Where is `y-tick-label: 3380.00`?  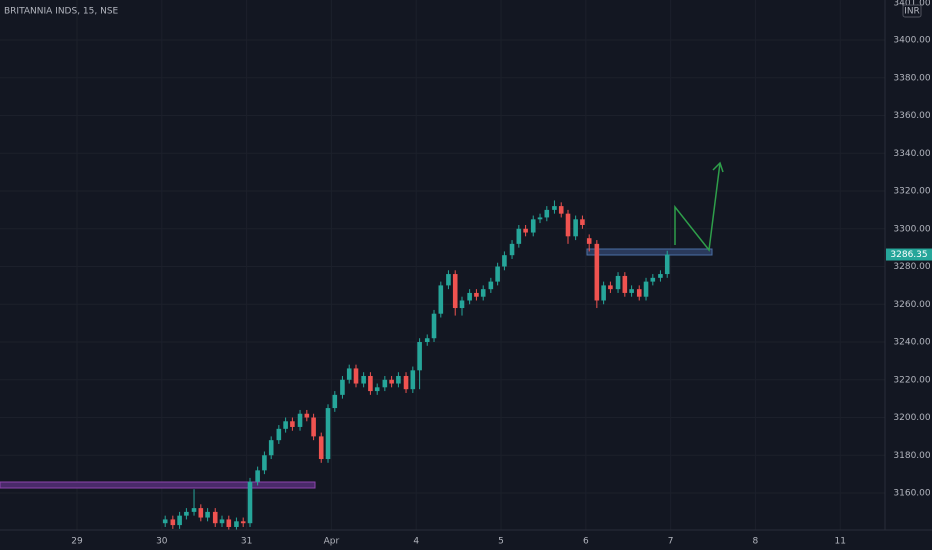 y-tick-label: 3380.00 is located at coordinates (911, 78).